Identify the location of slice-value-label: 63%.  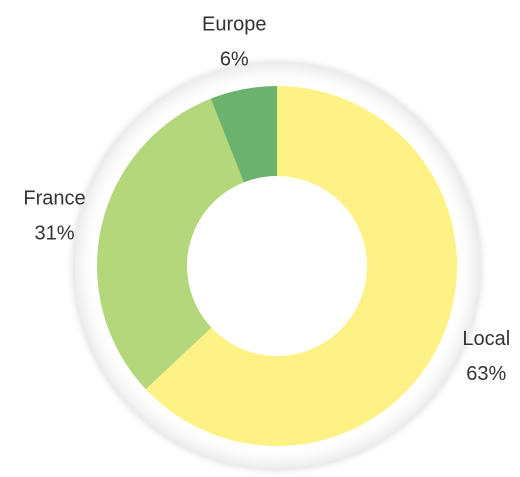
(486, 374).